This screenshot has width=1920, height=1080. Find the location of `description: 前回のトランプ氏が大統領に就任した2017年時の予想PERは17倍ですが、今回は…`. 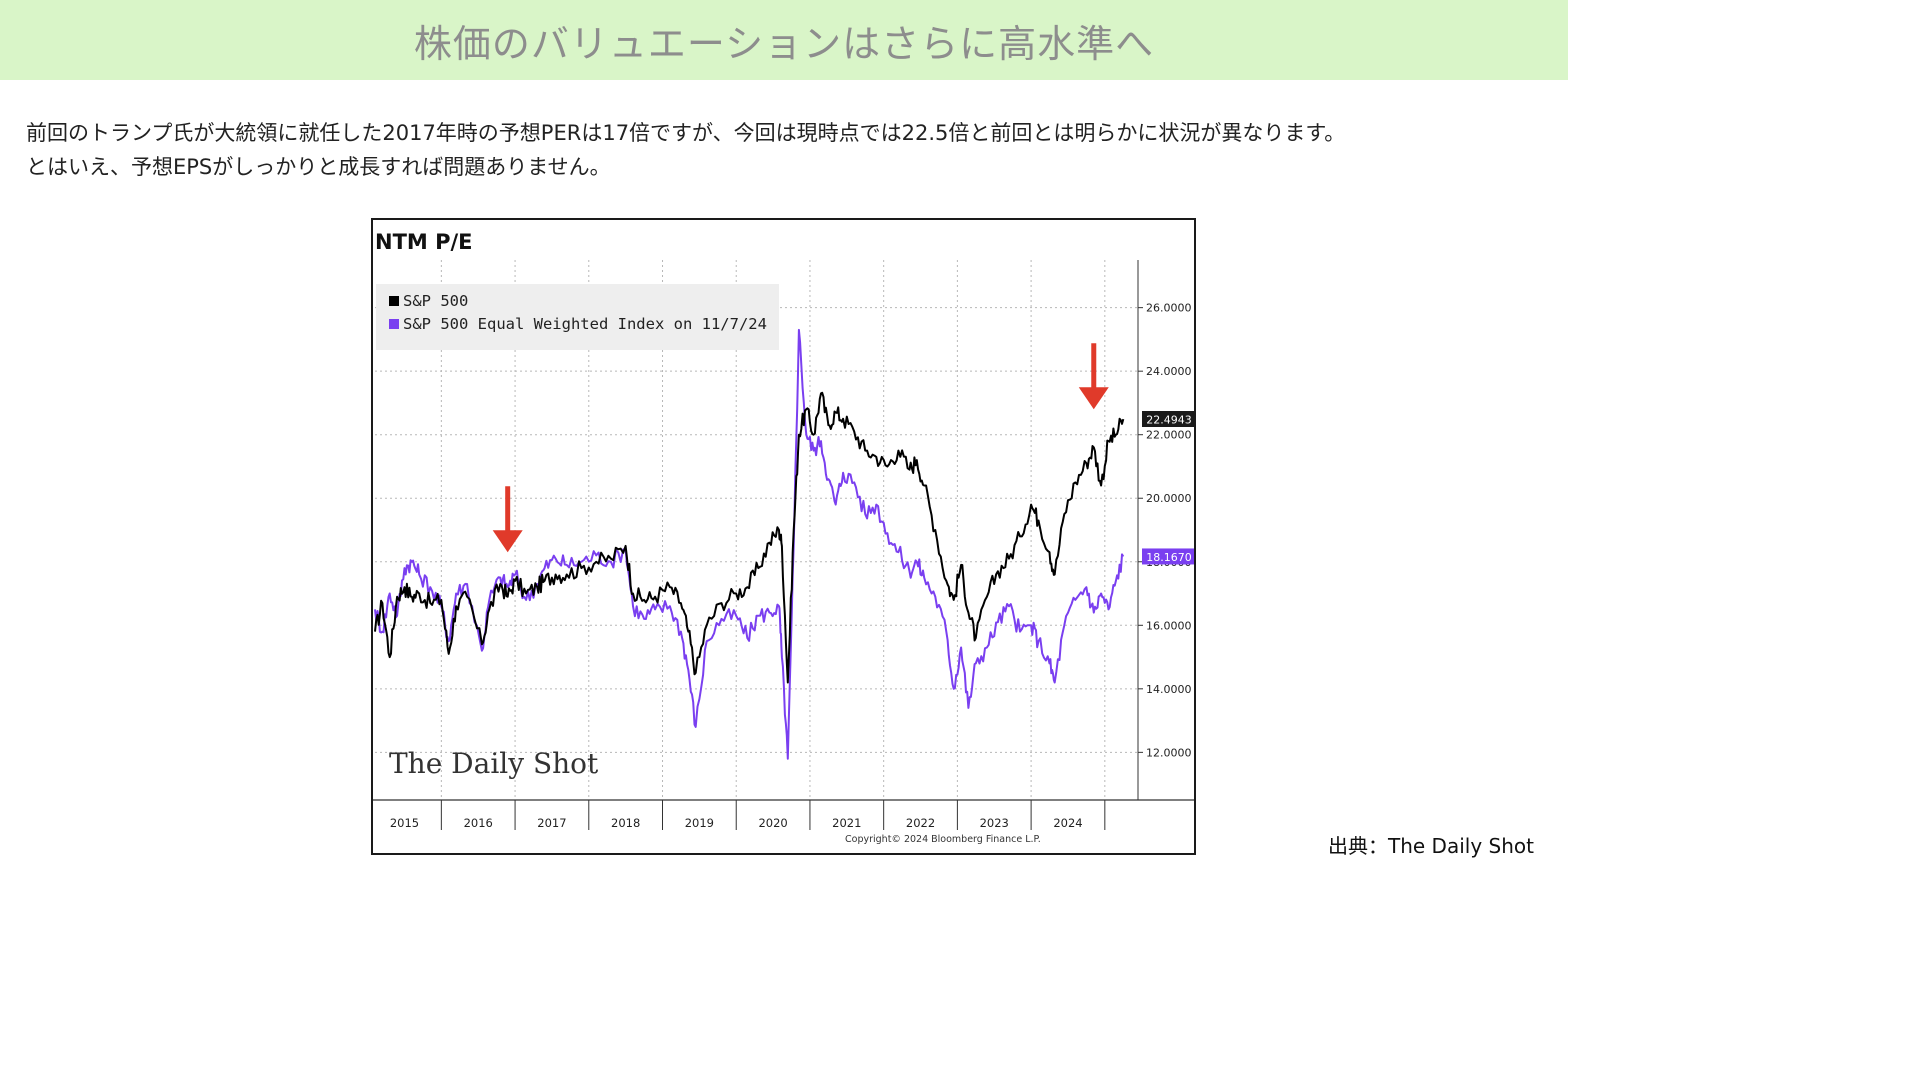

description: 前回のトランプ氏が大統領に就任した2017年時の予想PERは17倍ですが、今回は… is located at coordinates (791, 150).